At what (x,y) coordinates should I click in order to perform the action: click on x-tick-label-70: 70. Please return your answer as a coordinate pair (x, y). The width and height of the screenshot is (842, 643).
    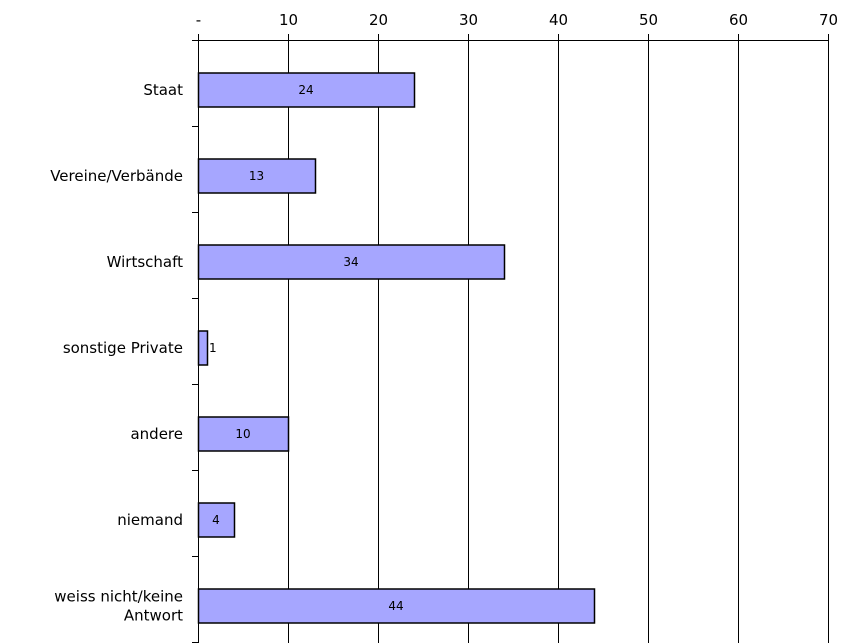
    Looking at the image, I should click on (828, 20).